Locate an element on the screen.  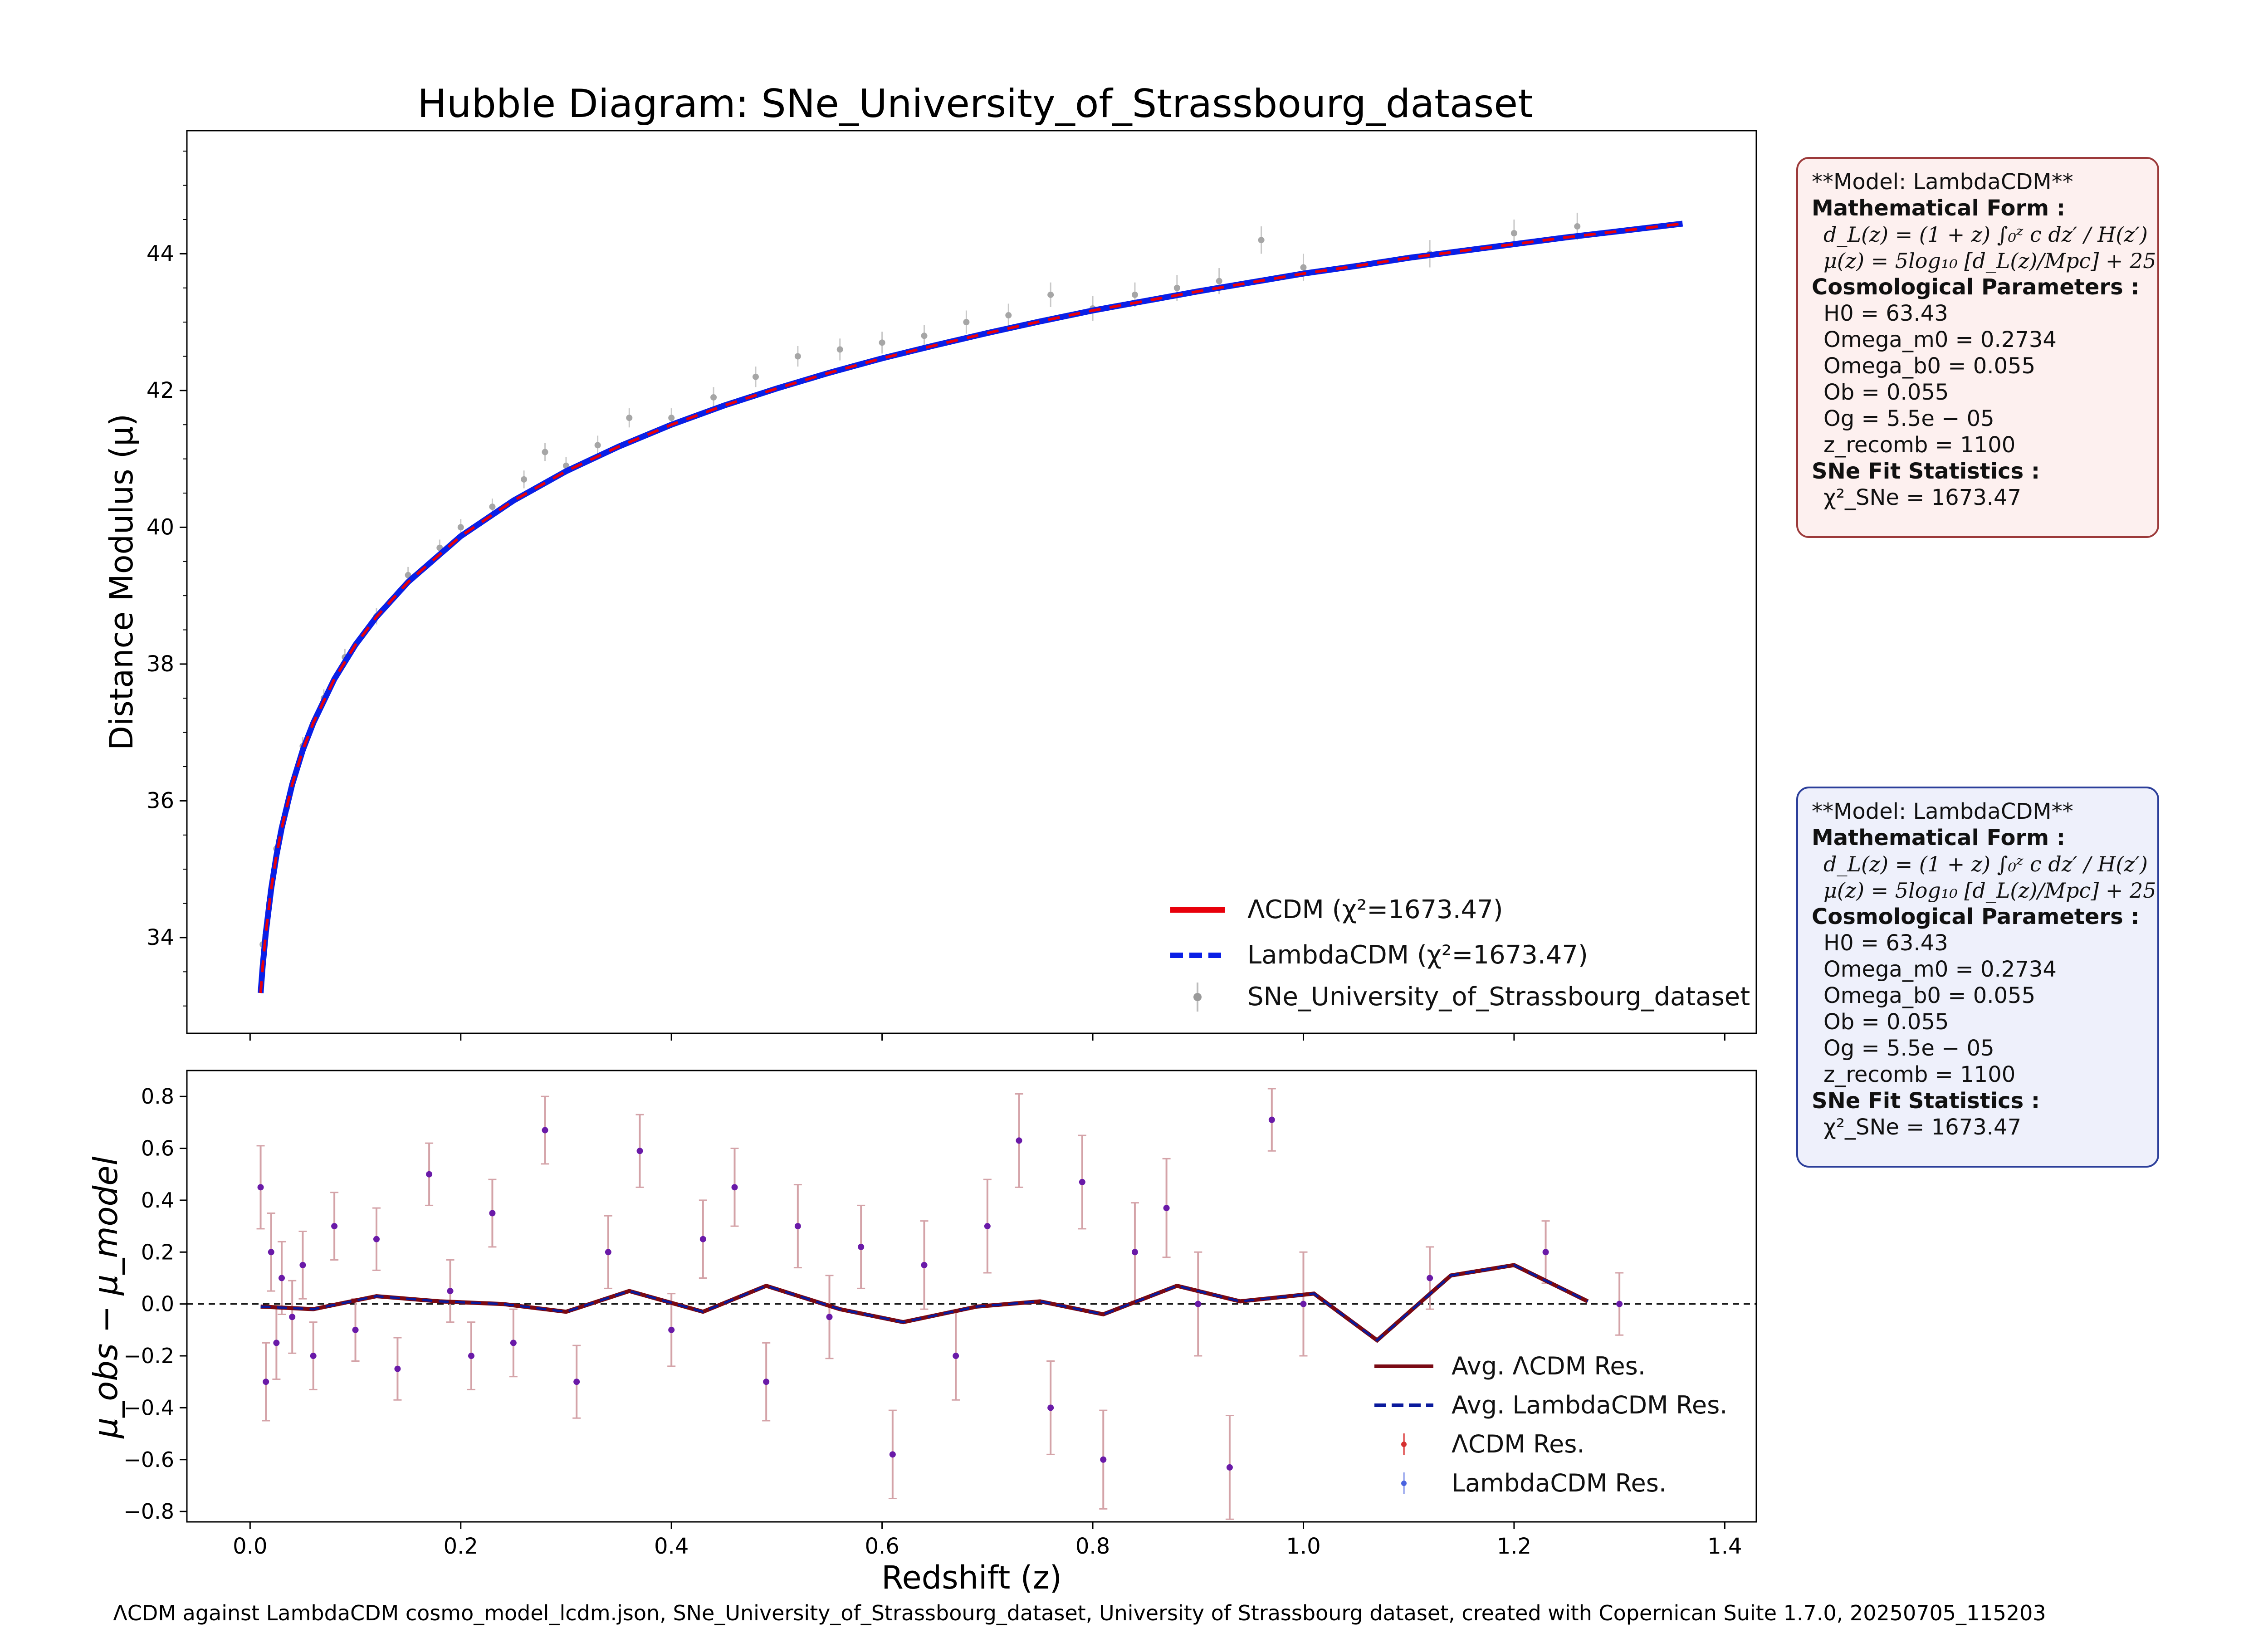
param-og: Og = 5.5e − 05 is located at coordinates (1908, 418).